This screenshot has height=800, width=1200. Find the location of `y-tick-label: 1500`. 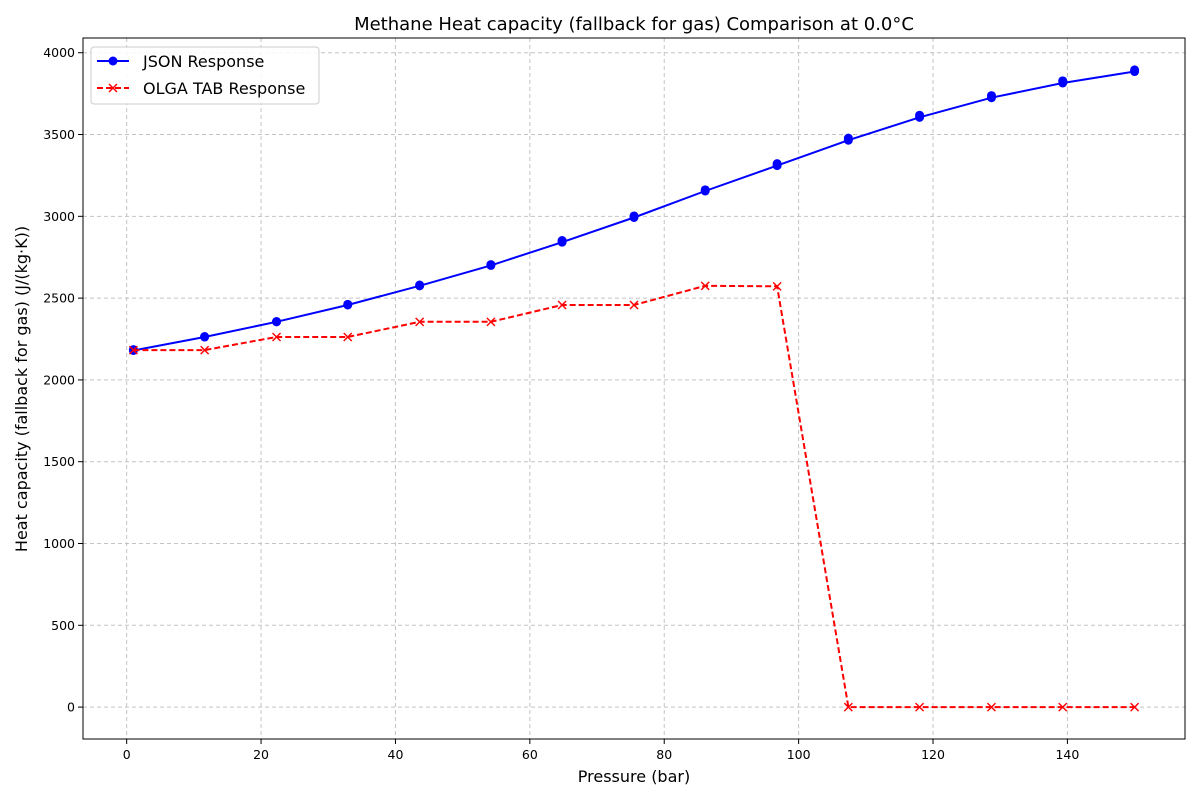

y-tick-label: 1500 is located at coordinates (59, 461).